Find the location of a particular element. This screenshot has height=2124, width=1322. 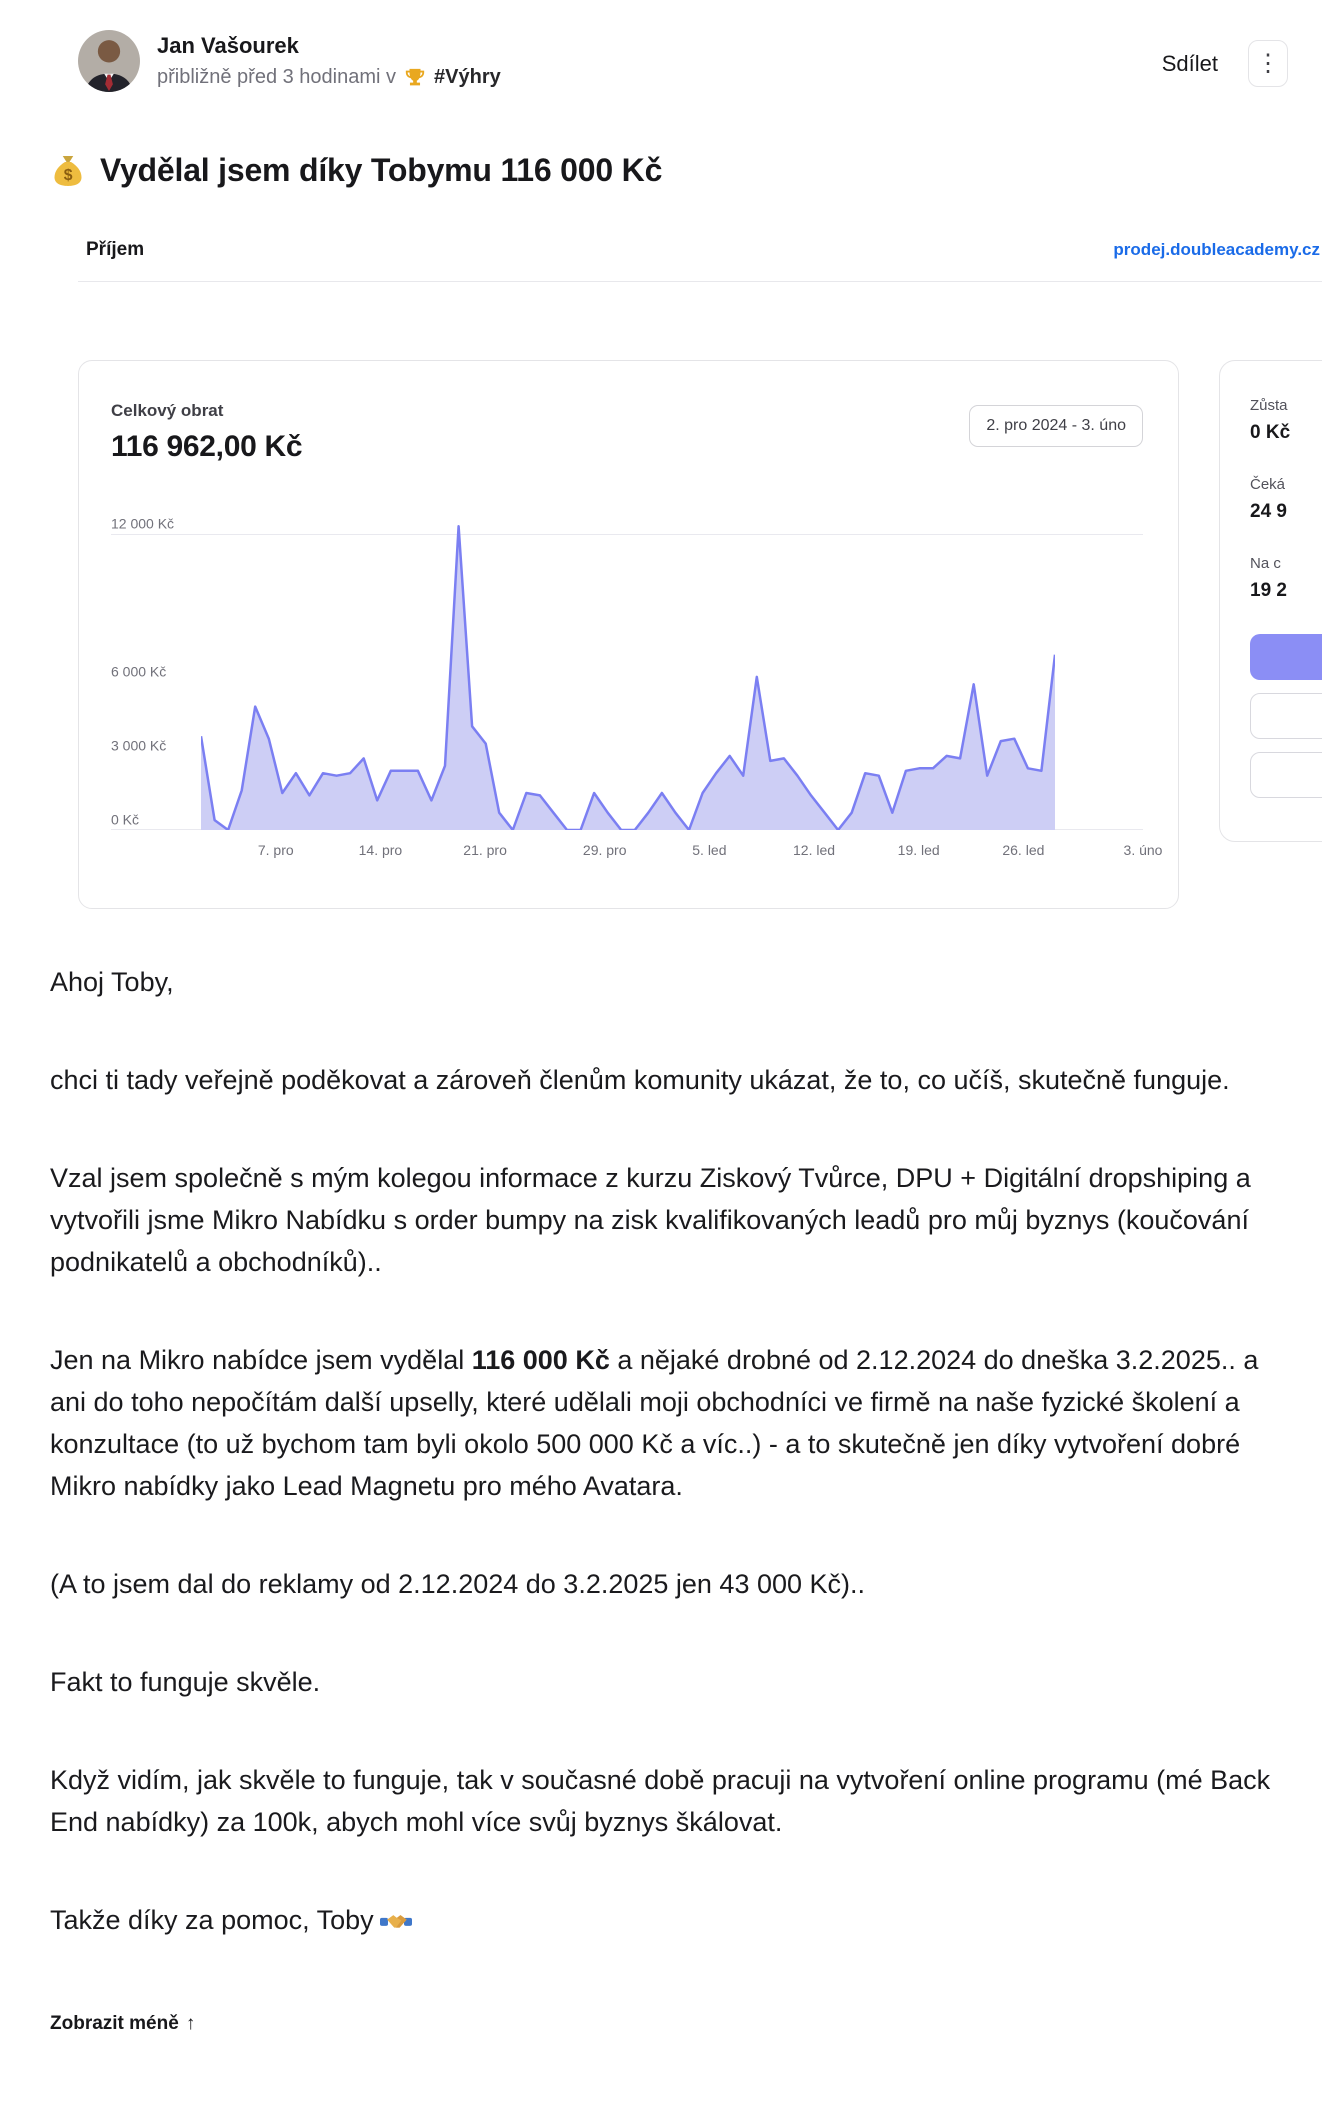

kebab-menu-icon: ⋮ is located at coordinates (1268, 63).